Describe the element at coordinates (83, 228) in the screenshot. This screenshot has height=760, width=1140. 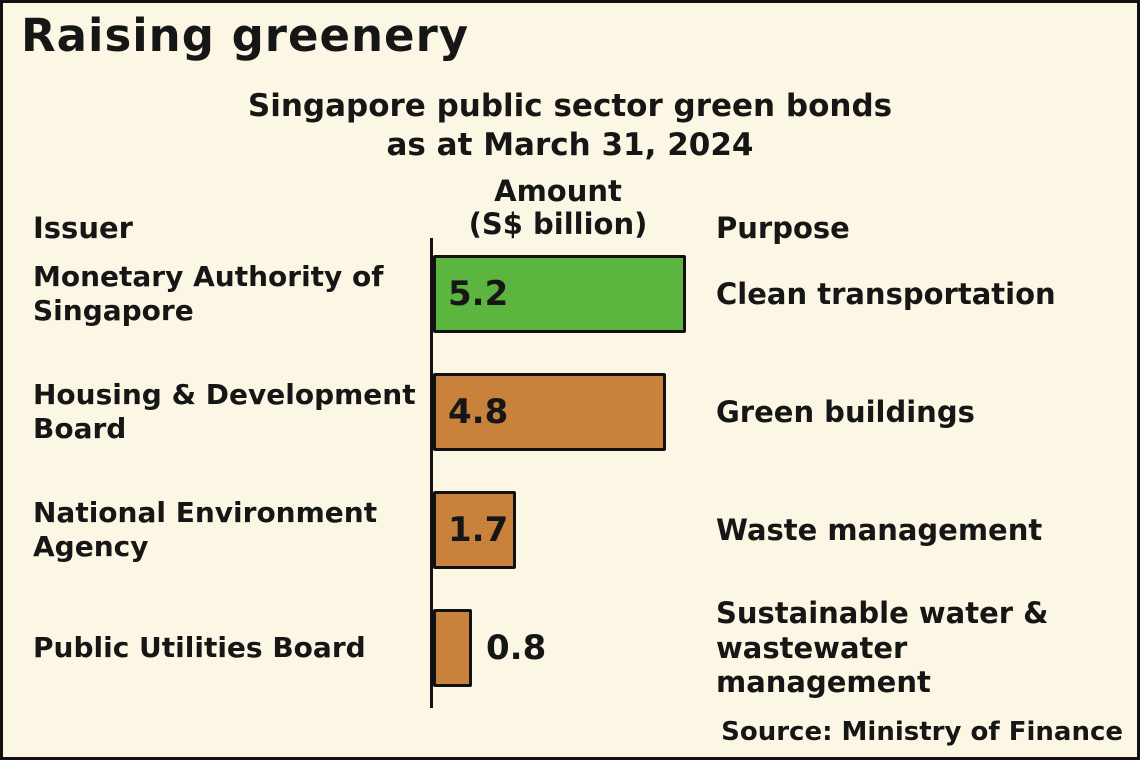
I see `column-header-issuer: Issuer` at that location.